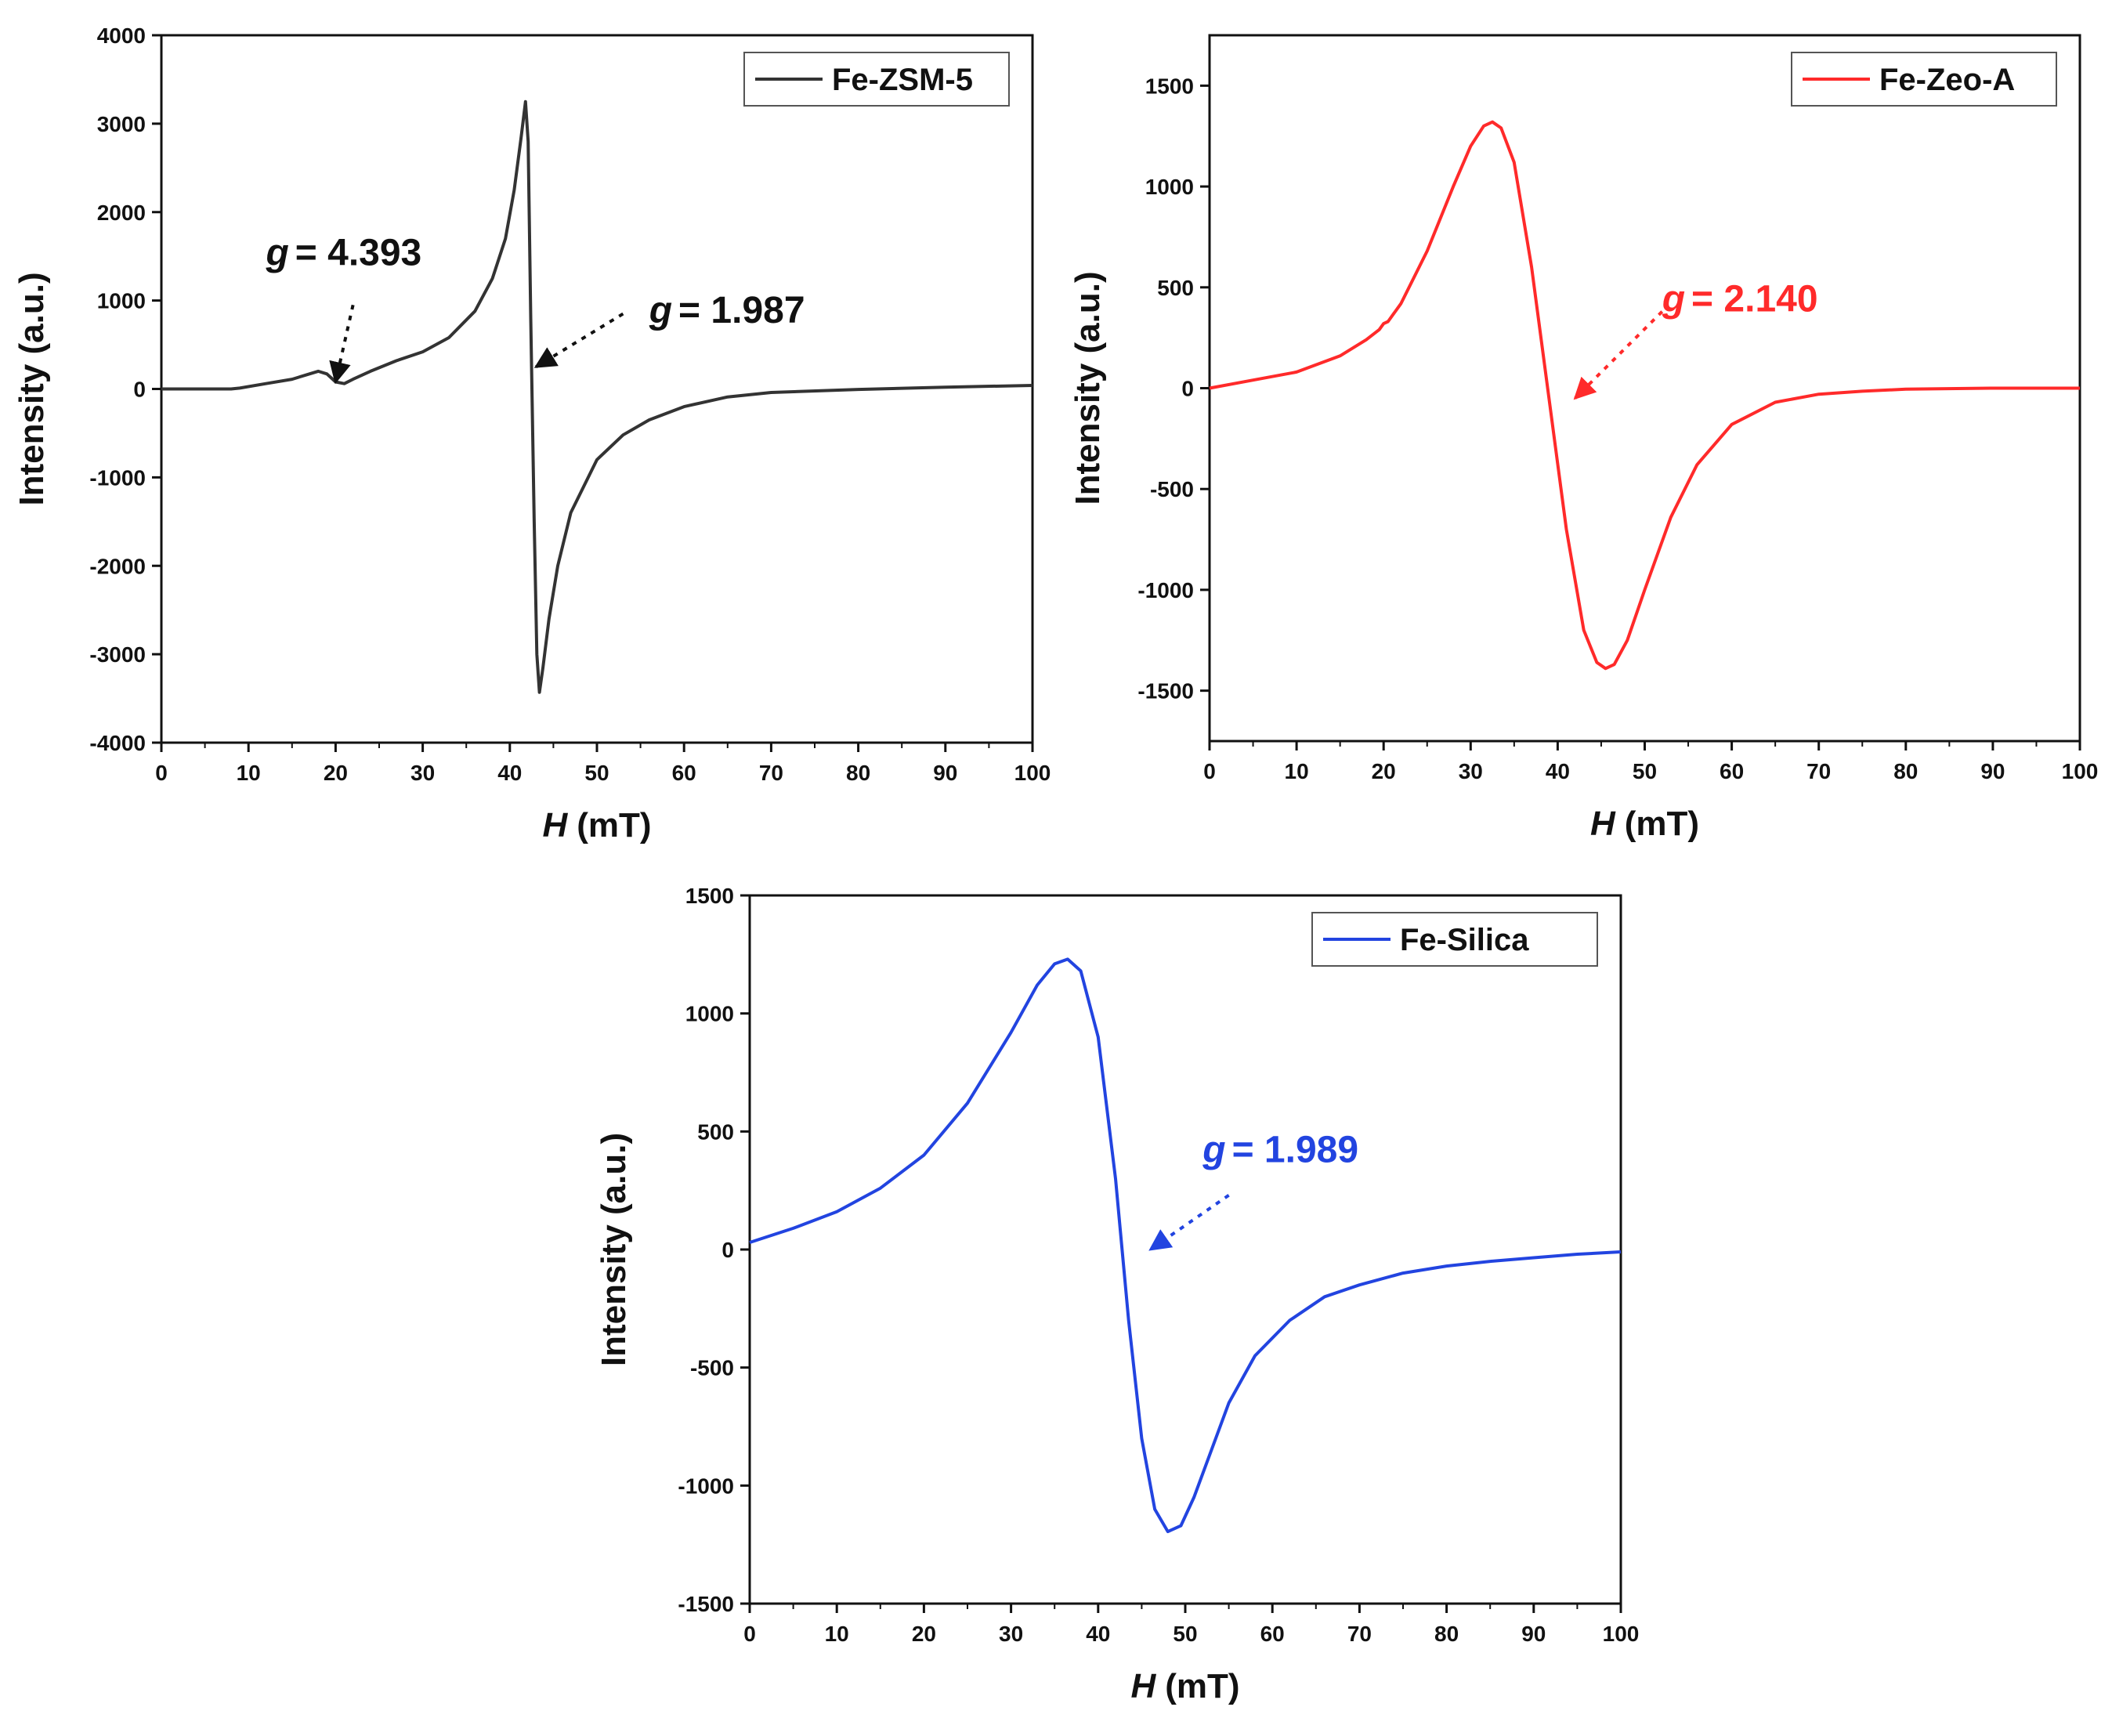 Image resolution: width=2112 pixels, height=1736 pixels. I want to click on fe-silica-y-tick-label: 1000, so click(709, 1014).